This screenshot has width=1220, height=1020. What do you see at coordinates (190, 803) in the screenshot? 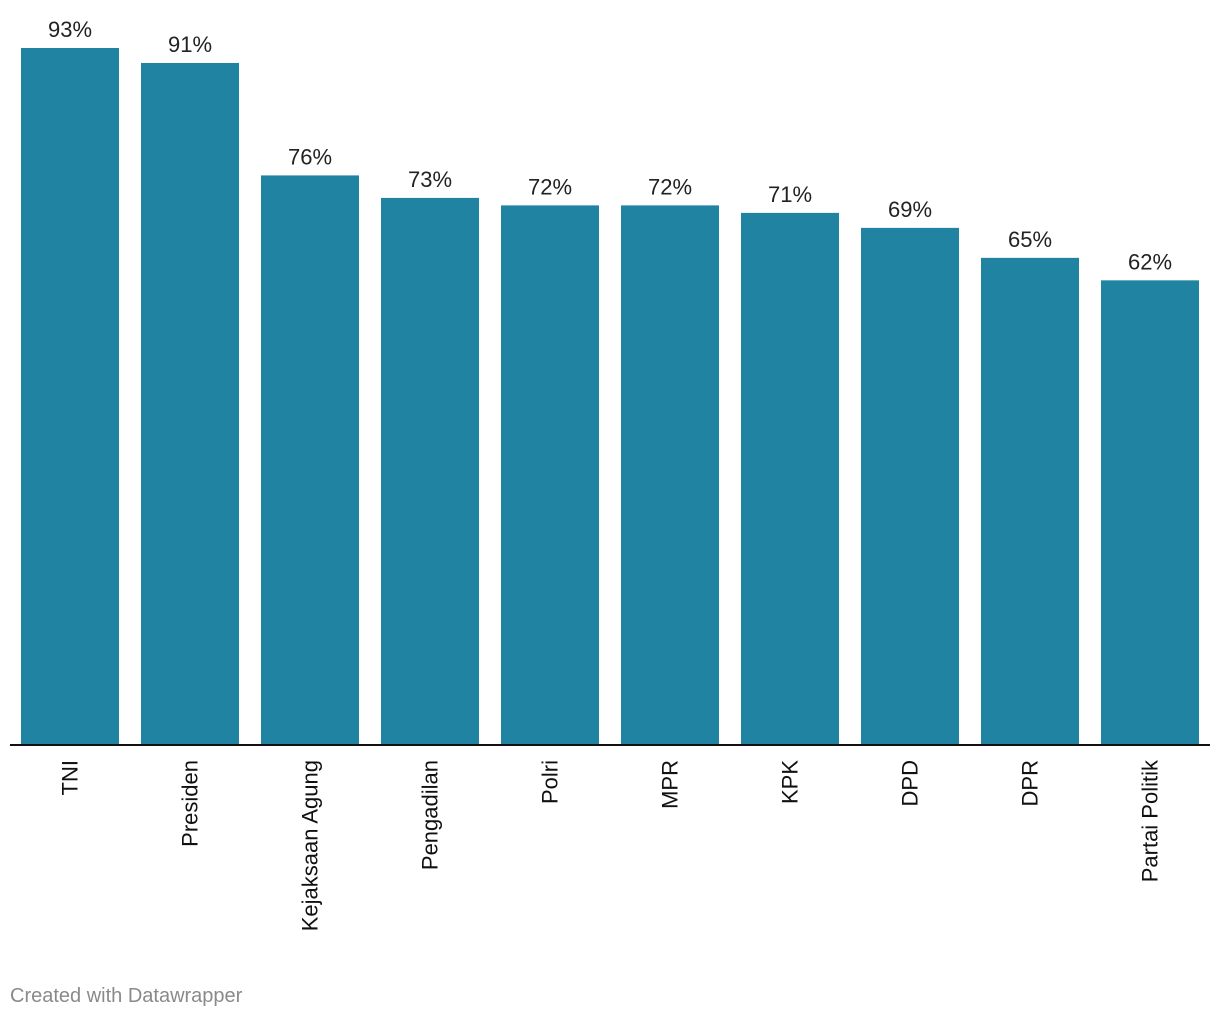
I see `category-label: Presiden` at bounding box center [190, 803].